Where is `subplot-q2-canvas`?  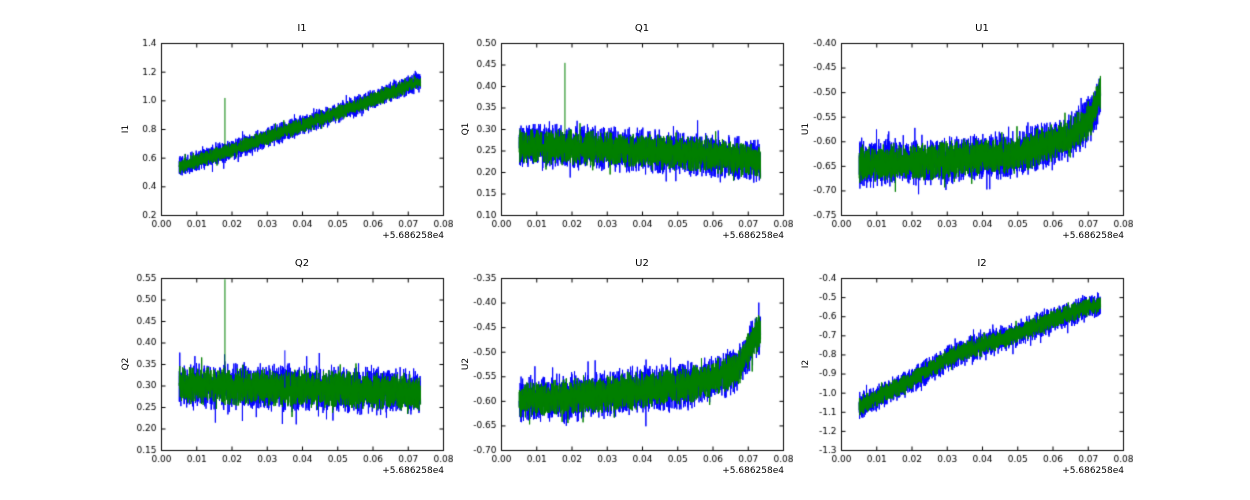 subplot-q2-canvas is located at coordinates (283, 367).